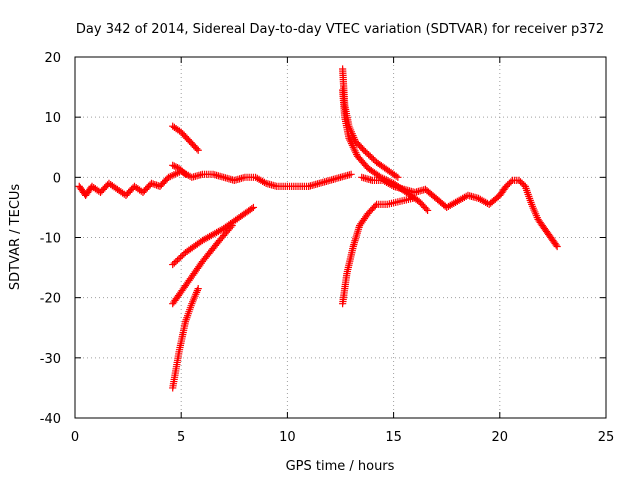  I want to click on series-track-rise-b, so click(202, 264).